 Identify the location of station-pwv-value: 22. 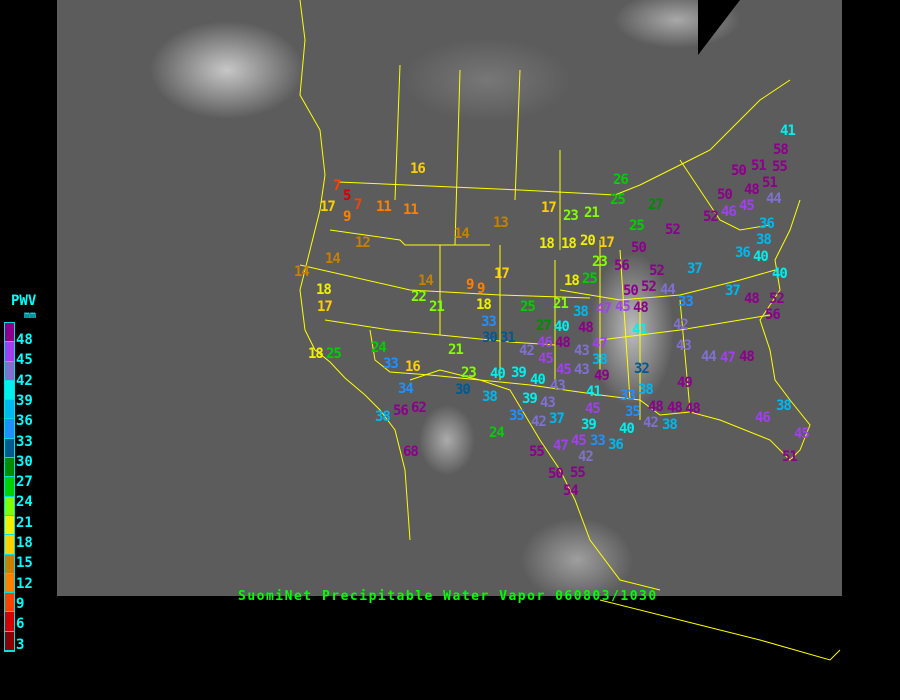
(419, 297).